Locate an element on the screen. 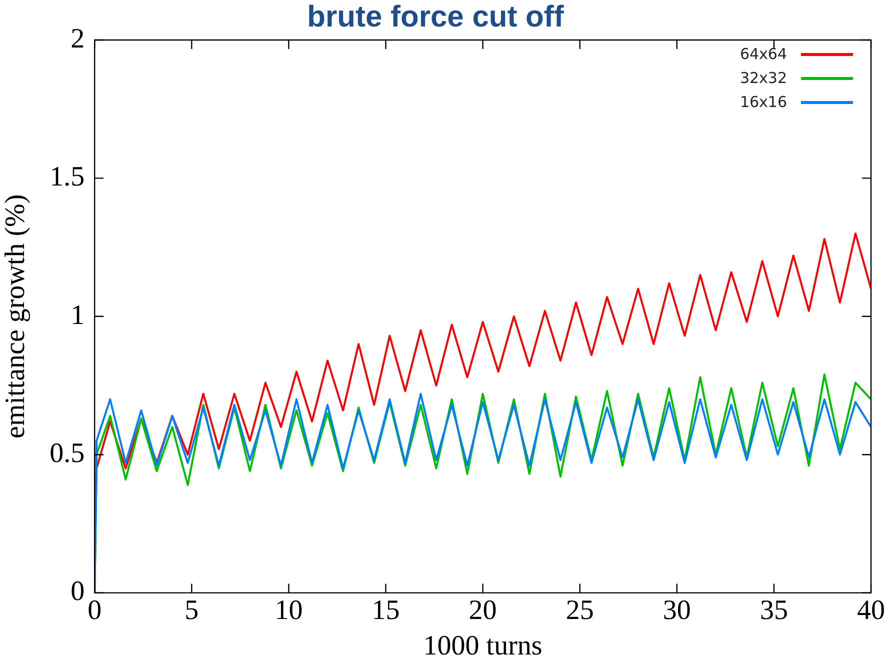 Image resolution: width=893 pixels, height=664 pixels. y-tick-label: 0.5 is located at coordinates (67, 453).